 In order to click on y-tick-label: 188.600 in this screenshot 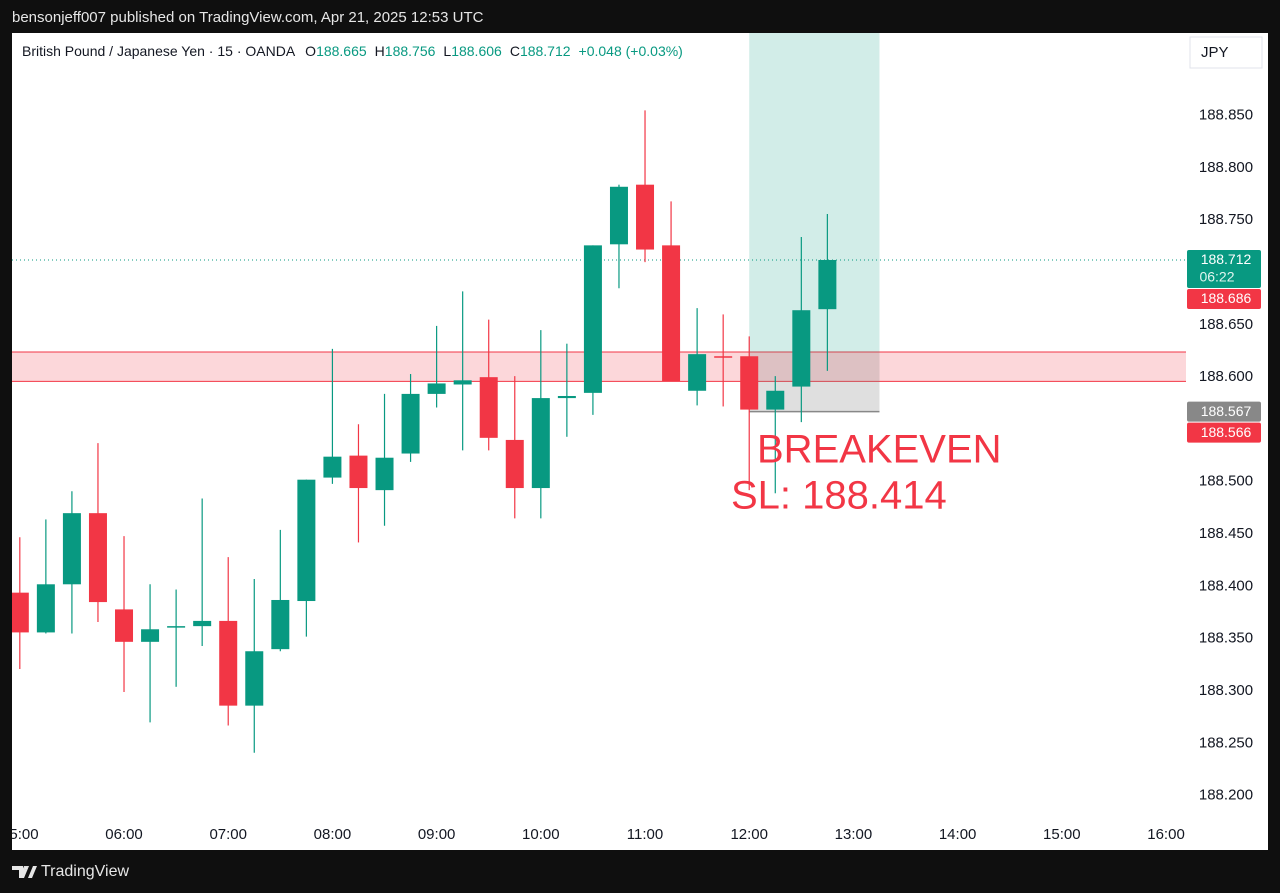, I will do `click(1226, 376)`.